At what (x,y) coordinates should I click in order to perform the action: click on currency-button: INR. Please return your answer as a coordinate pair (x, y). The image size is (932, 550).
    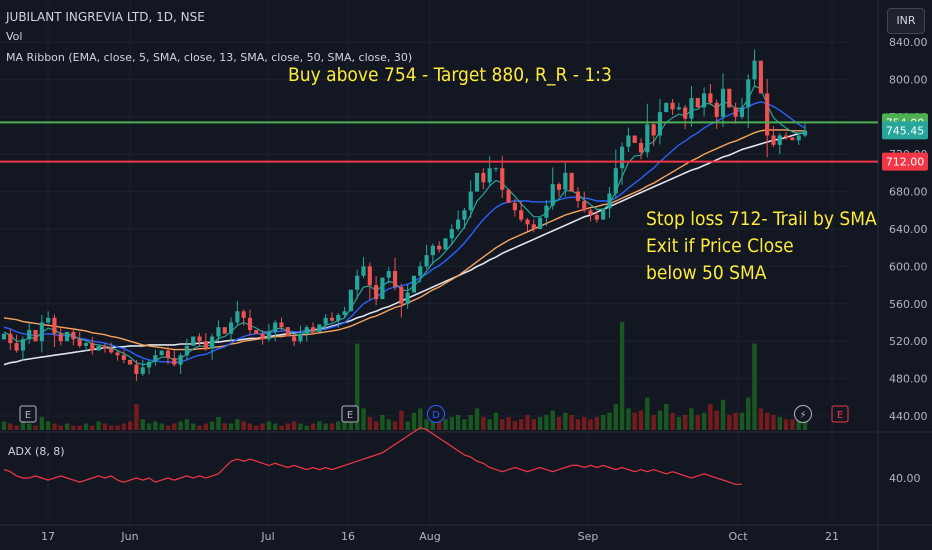
    Looking at the image, I should click on (906, 21).